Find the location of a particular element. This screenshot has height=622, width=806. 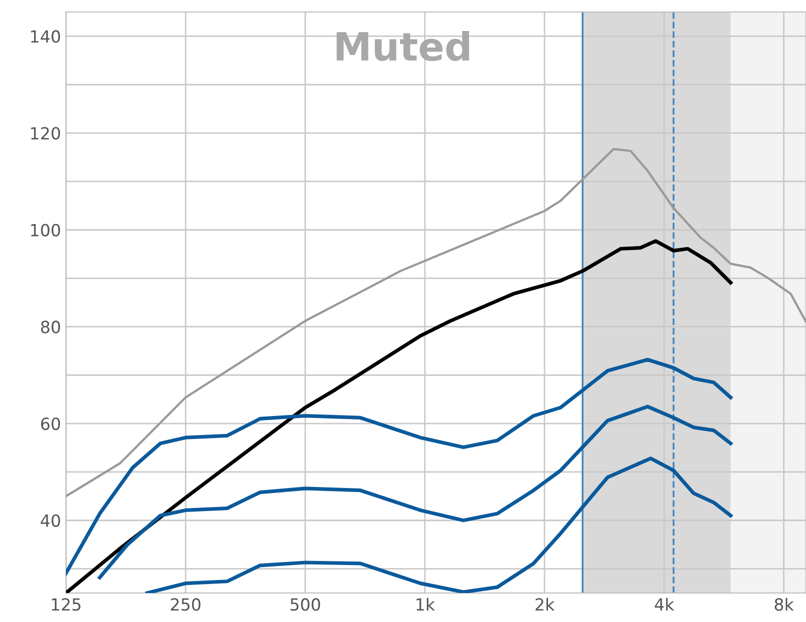

x-tick-label: 2k is located at coordinates (545, 604).